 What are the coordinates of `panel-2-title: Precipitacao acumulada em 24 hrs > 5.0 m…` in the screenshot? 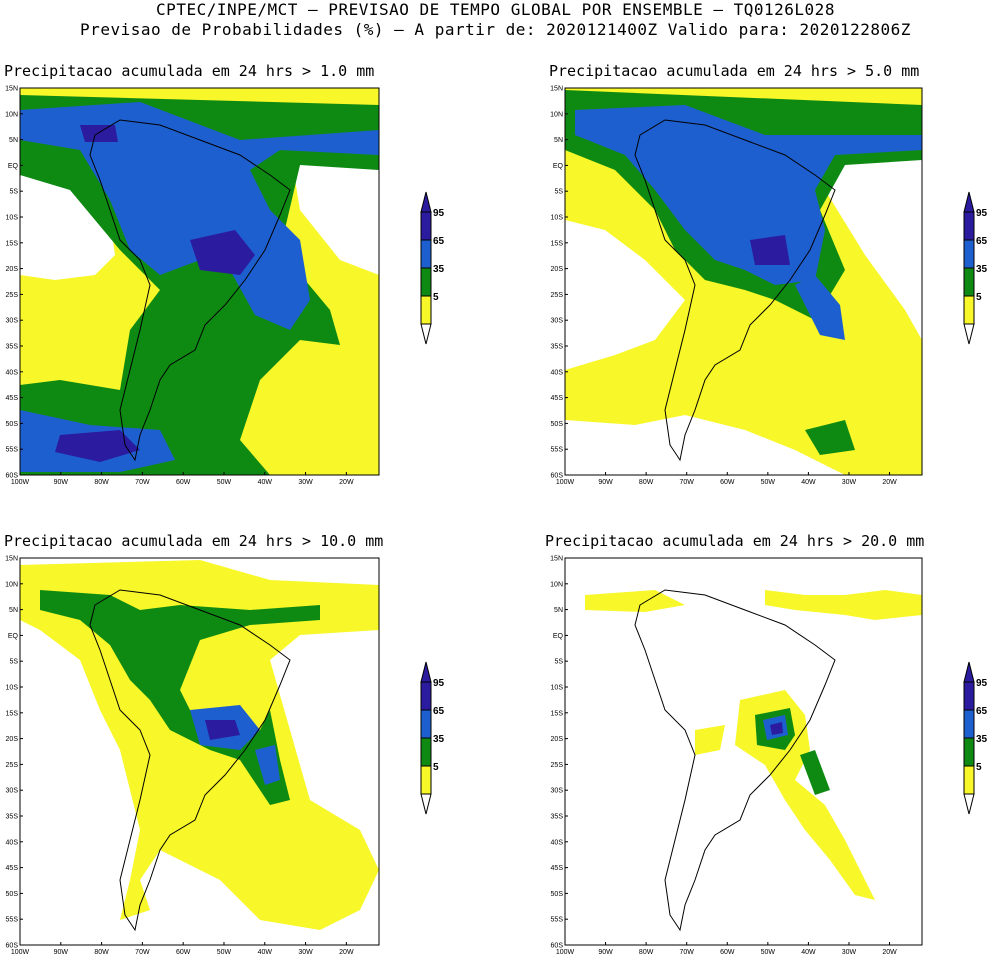 It's located at (734, 71).